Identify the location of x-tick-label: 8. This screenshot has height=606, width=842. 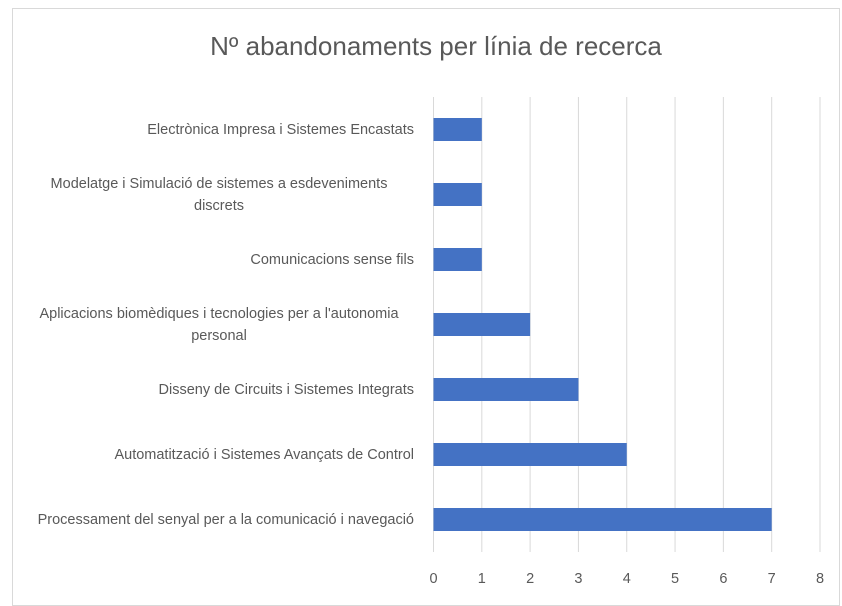
(820, 579).